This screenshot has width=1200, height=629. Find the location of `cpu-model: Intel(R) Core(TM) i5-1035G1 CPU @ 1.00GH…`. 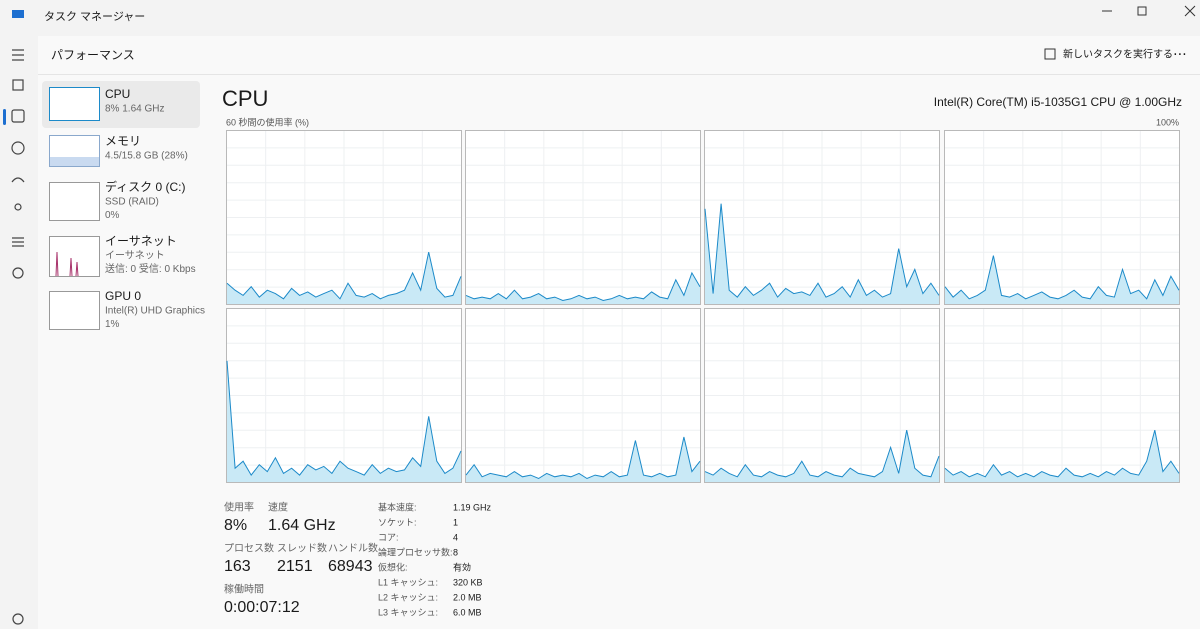

cpu-model: Intel(R) Core(TM) i5-1035G1 CPU @ 1.00GH… is located at coordinates (1058, 102).